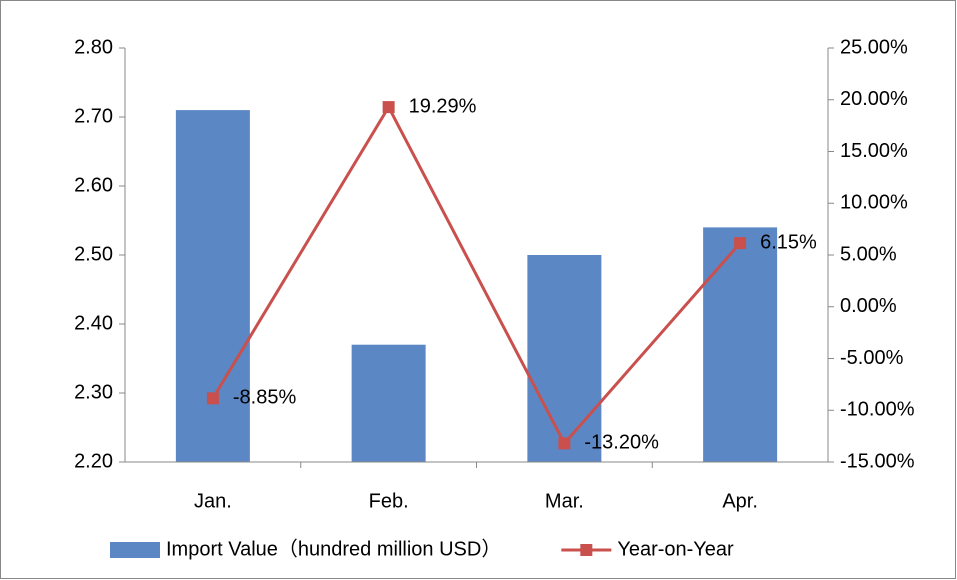 The width and height of the screenshot is (957, 580). What do you see at coordinates (740, 501) in the screenshot?
I see `x-tick-label: Apr.` at bounding box center [740, 501].